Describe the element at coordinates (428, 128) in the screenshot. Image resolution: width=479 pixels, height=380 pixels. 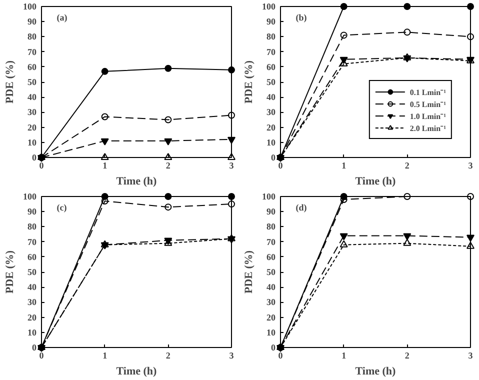
I see `legend-label: 2.0 Lmin⁻¹` at that location.